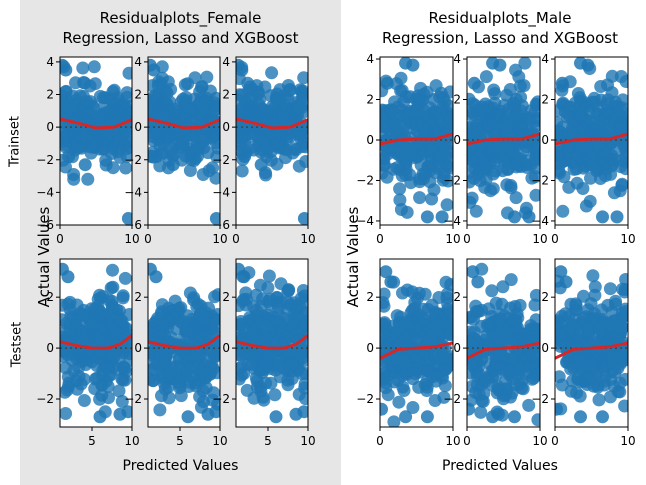  Describe the element at coordinates (503, 350) in the screenshot. I see `trend-line` at that location.